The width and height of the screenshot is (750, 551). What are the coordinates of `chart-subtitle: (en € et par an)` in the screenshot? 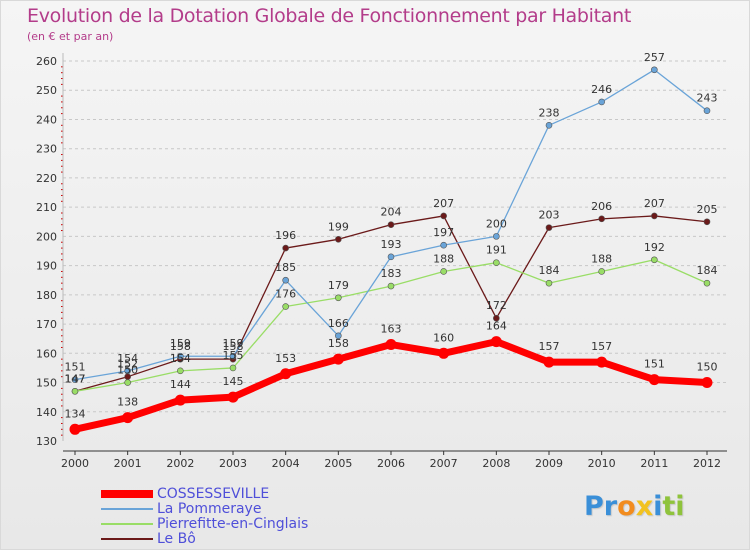 It's located at (70, 36).